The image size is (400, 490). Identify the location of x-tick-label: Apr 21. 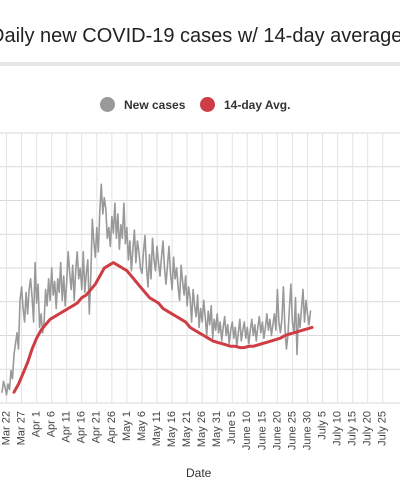
(97, 427).